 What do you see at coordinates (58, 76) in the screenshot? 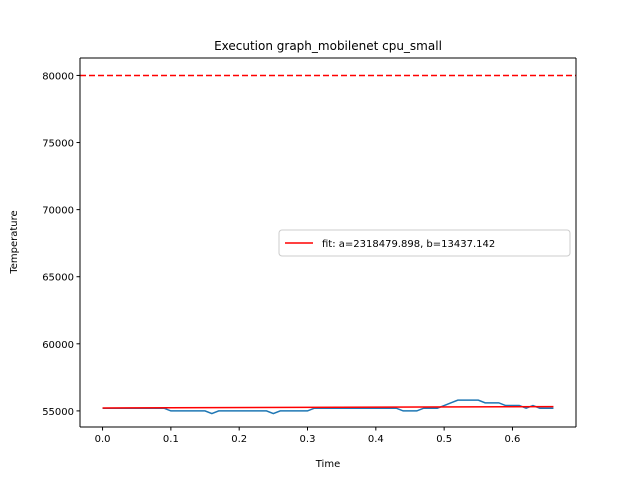
I see `y-tick-label: 80000` at bounding box center [58, 76].